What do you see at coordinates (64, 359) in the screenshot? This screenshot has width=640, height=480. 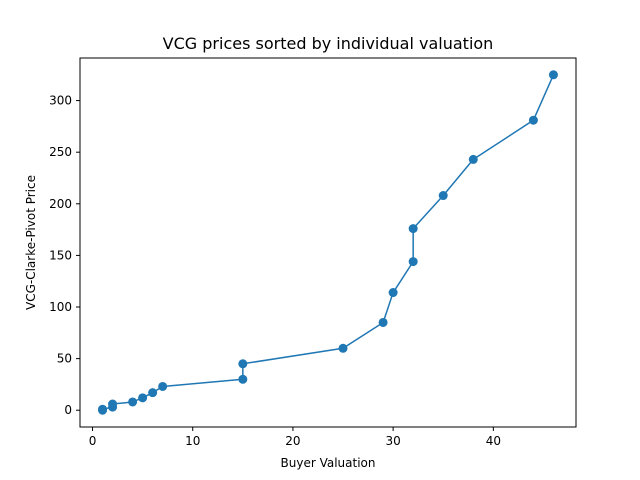 I see `y-tick-label: 50` at bounding box center [64, 359].